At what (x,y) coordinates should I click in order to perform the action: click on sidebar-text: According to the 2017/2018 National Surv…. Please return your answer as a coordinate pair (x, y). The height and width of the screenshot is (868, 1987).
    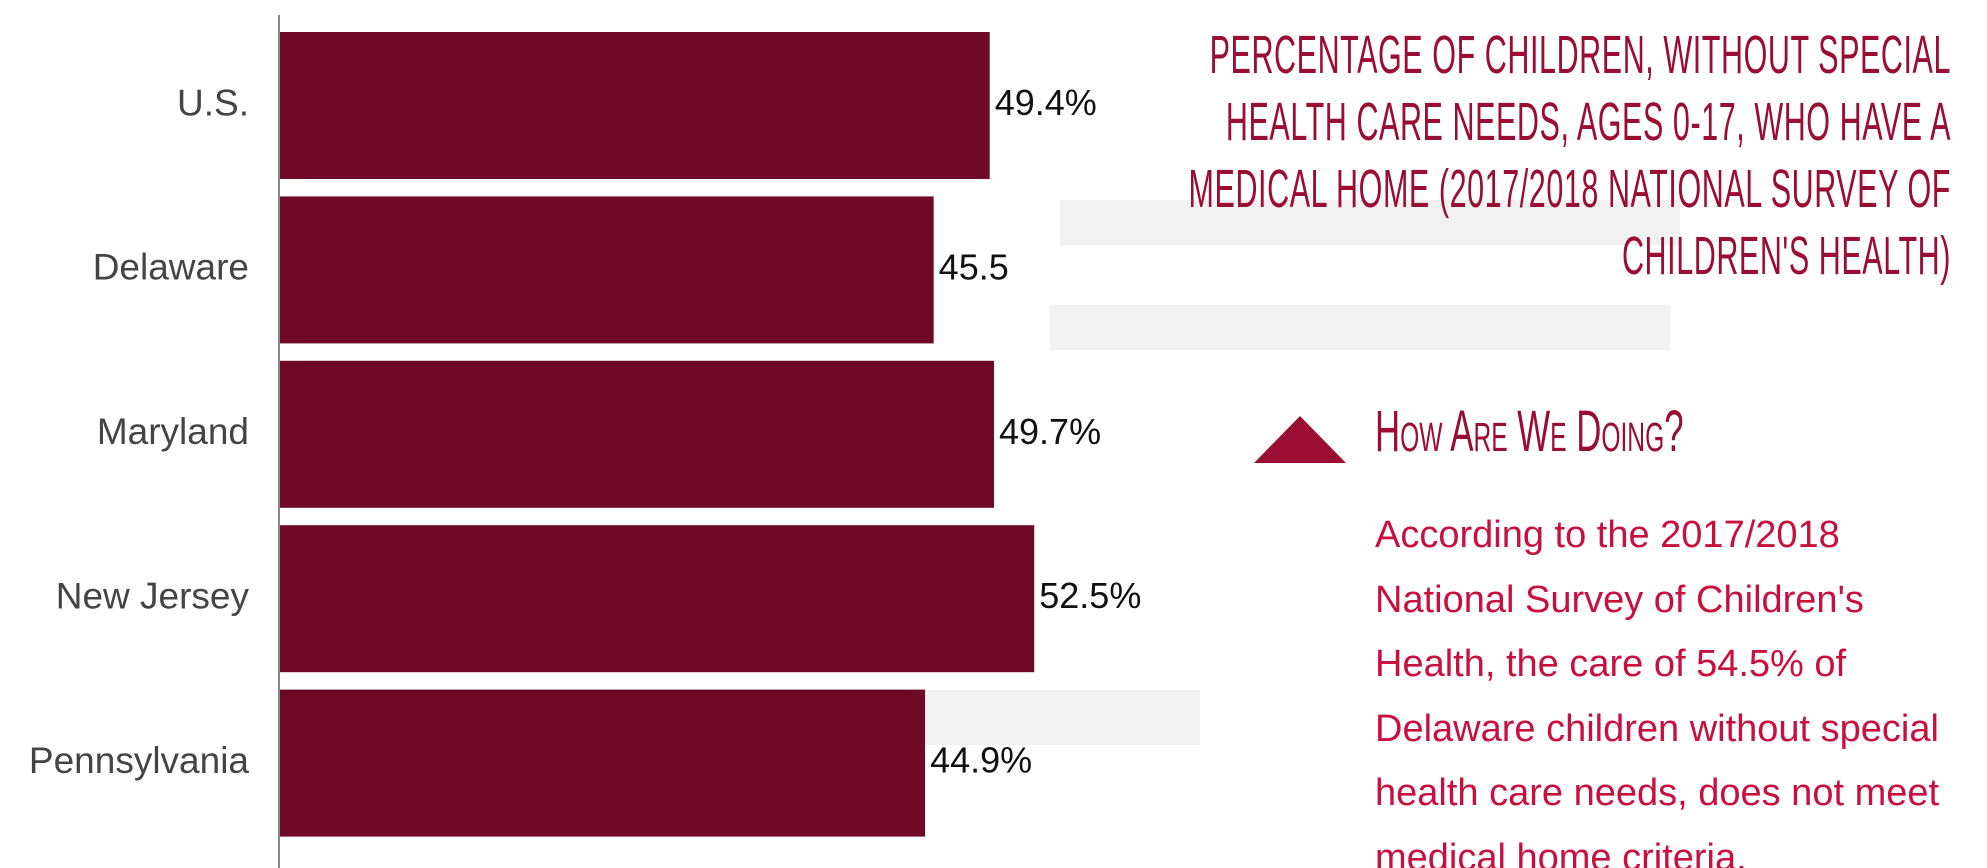
    Looking at the image, I should click on (1657, 691).